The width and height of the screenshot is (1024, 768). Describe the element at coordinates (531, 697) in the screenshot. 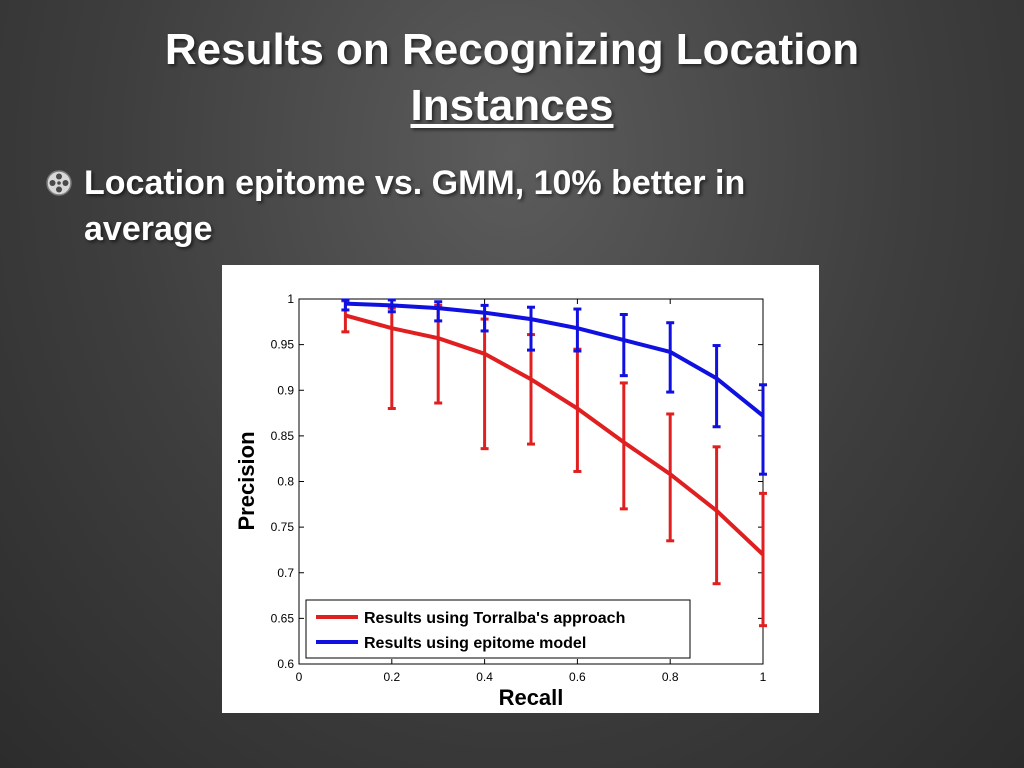

I see `x-axis-label: Recall` at that location.